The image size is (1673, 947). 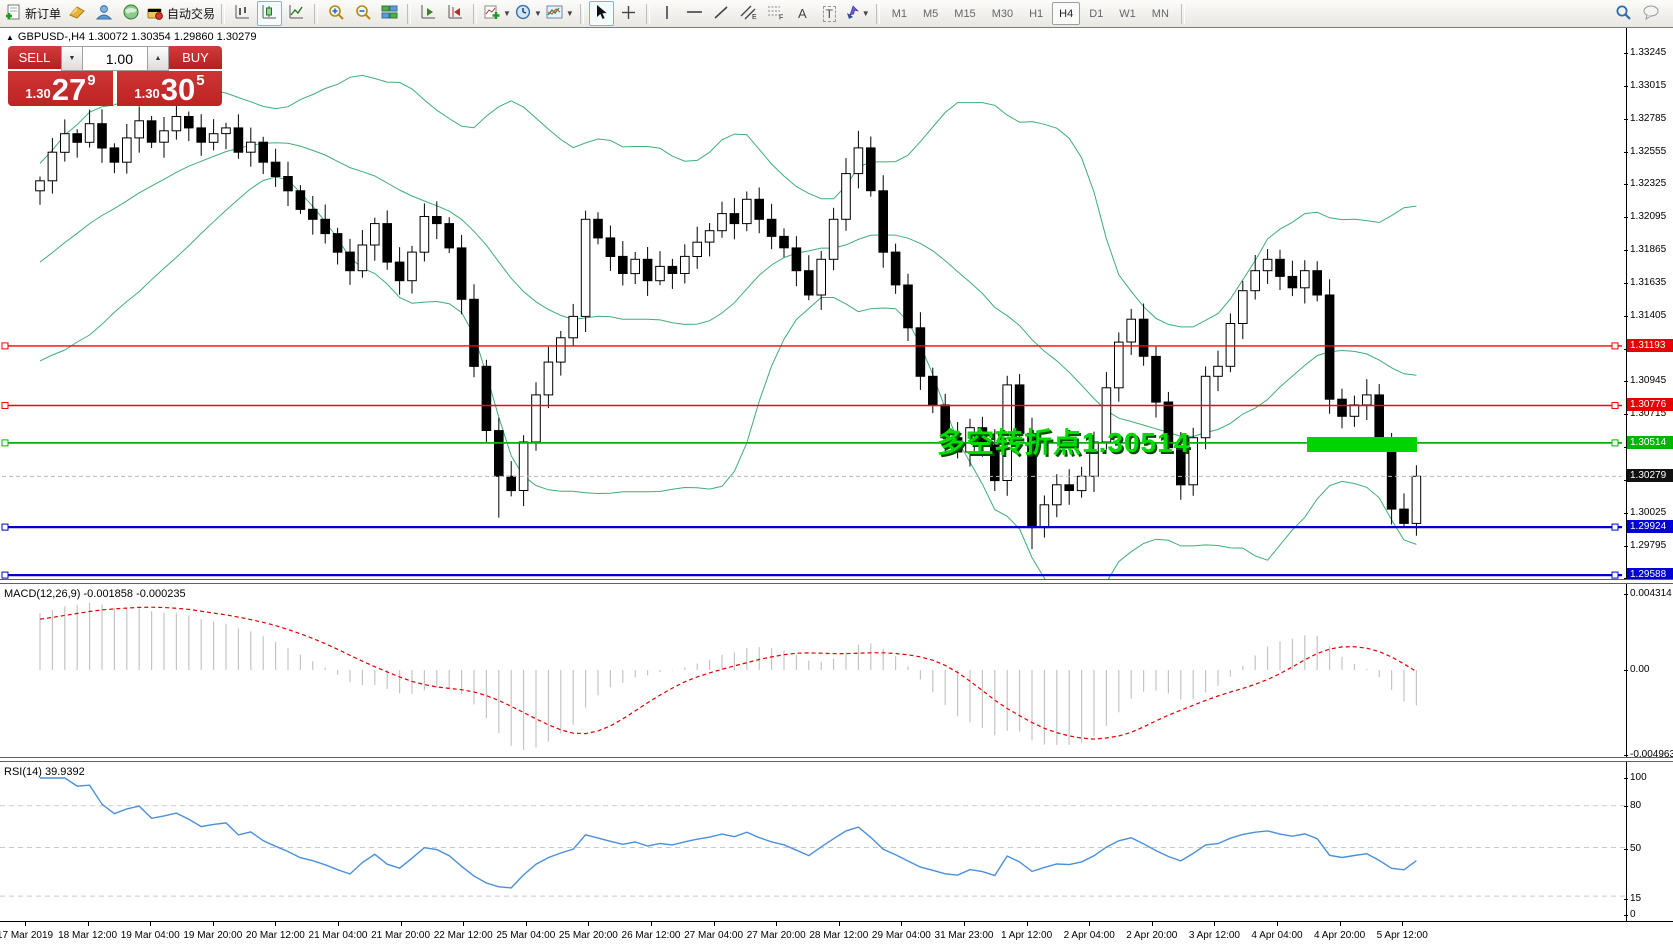 What do you see at coordinates (103, 13) in the screenshot?
I see `profile-button` at bounding box center [103, 13].